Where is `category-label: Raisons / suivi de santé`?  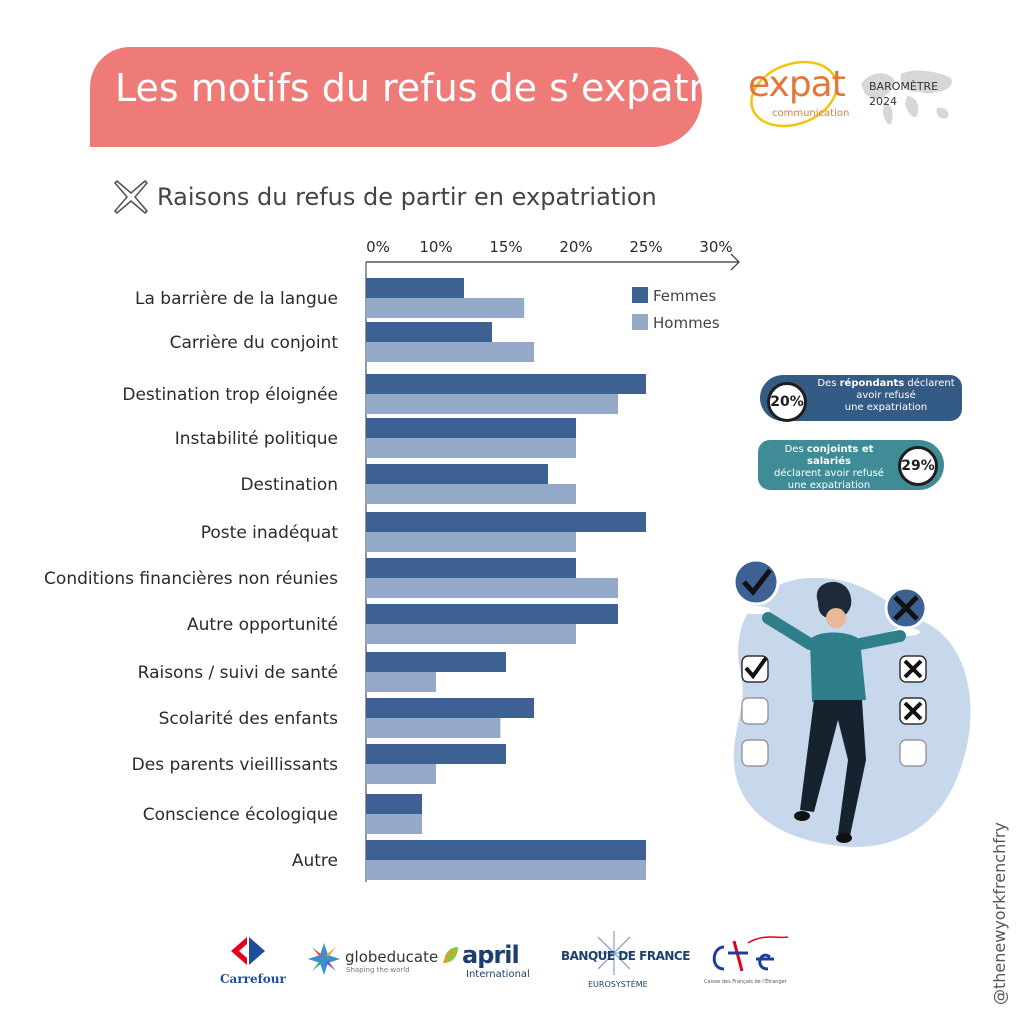
category-label: Raisons / suivi de santé is located at coordinates (238, 673).